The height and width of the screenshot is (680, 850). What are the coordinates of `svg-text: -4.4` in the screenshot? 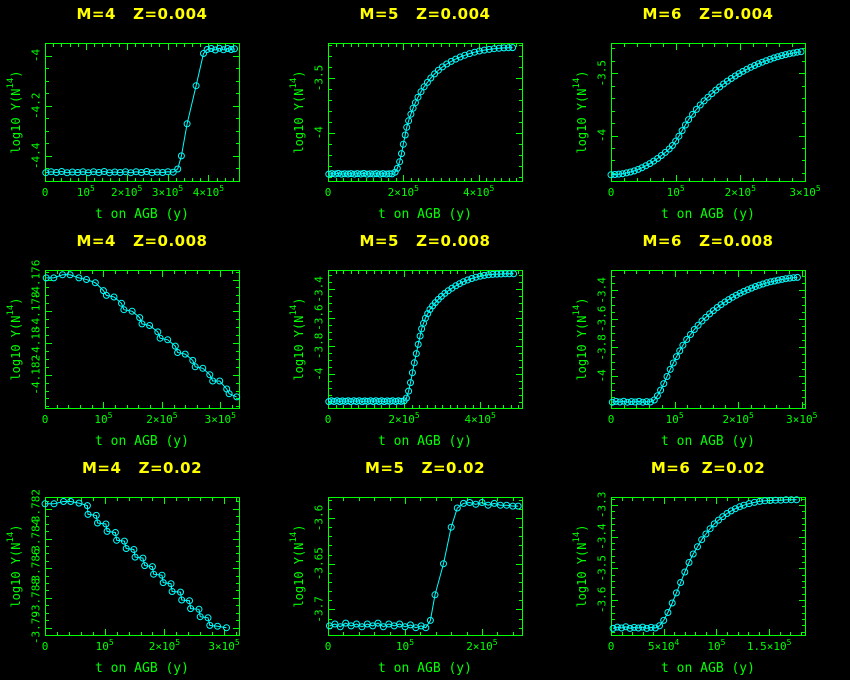 It's located at (36, 155).